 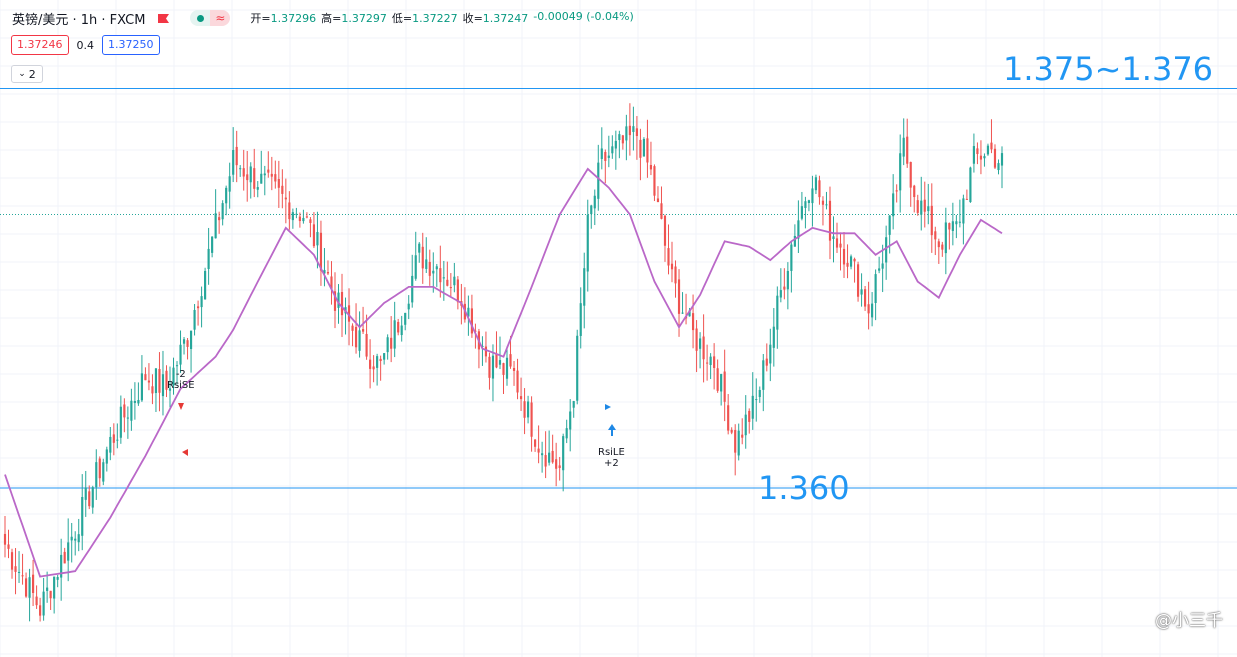 I want to click on quote-row: 1.37246 0.4 1.37250, so click(x=85, y=45).